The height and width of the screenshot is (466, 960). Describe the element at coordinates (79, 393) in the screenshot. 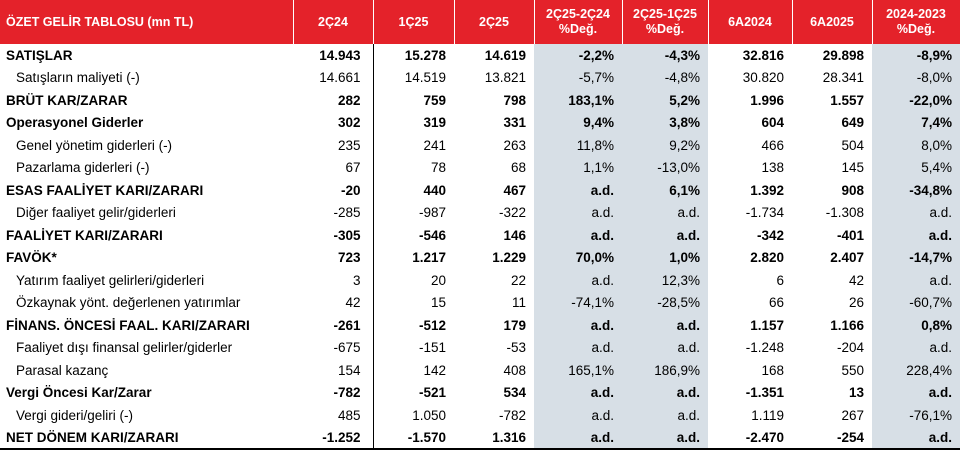

I see `row-label: Vergi Öncesi Kar/Zarar` at that location.